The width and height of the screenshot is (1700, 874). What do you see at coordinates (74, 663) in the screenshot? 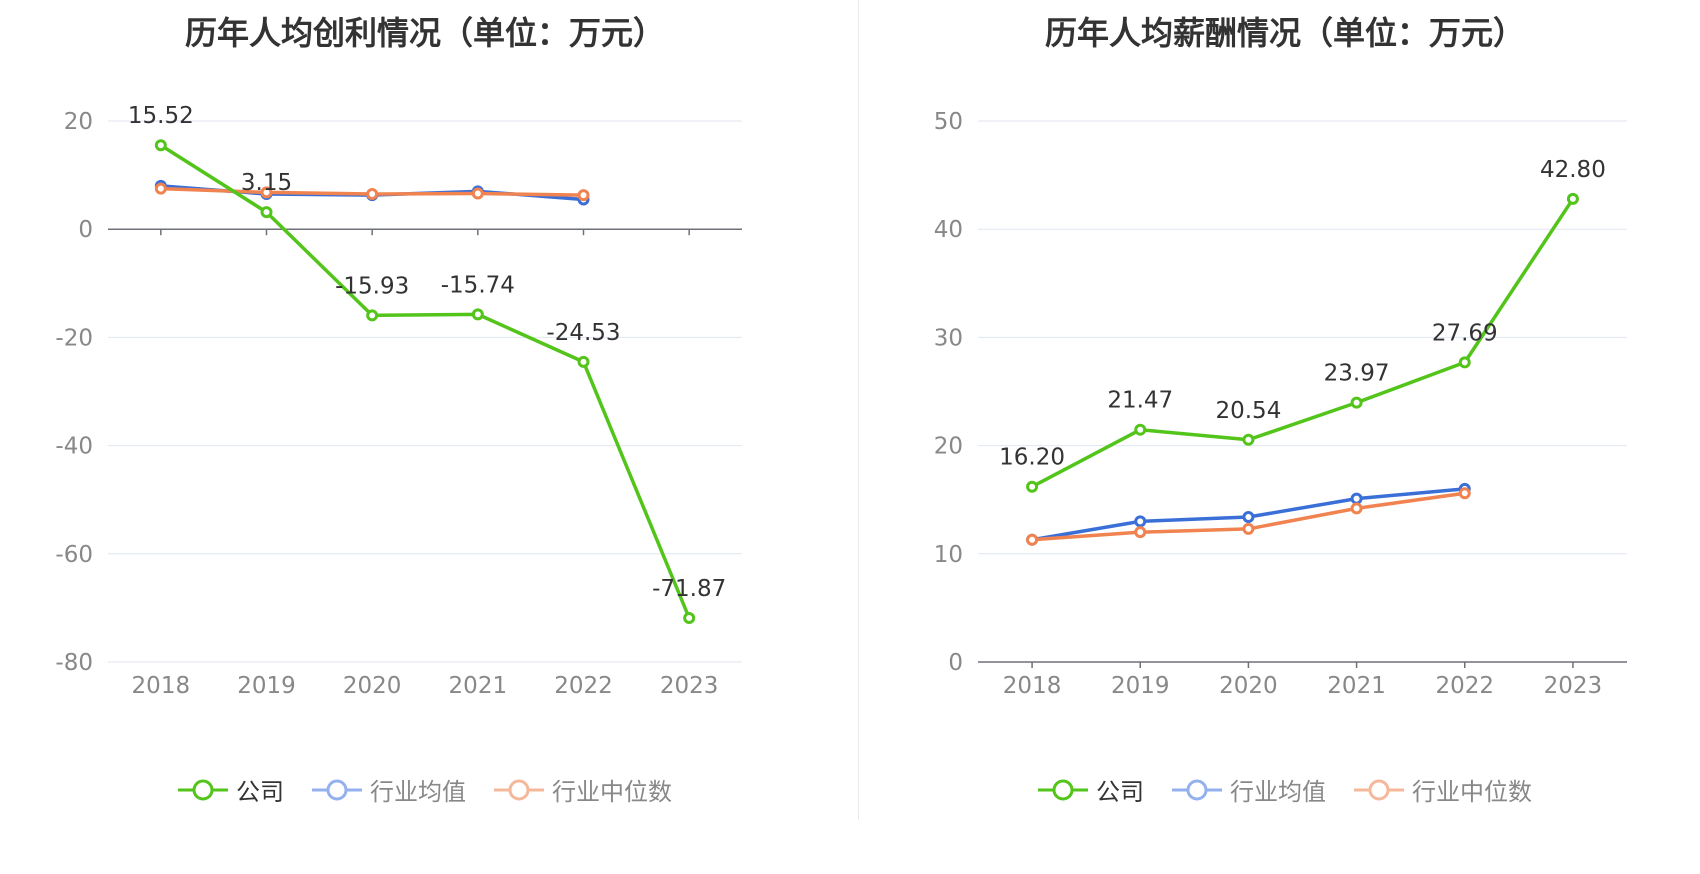
I see `y-tick-label: -80` at bounding box center [74, 663].